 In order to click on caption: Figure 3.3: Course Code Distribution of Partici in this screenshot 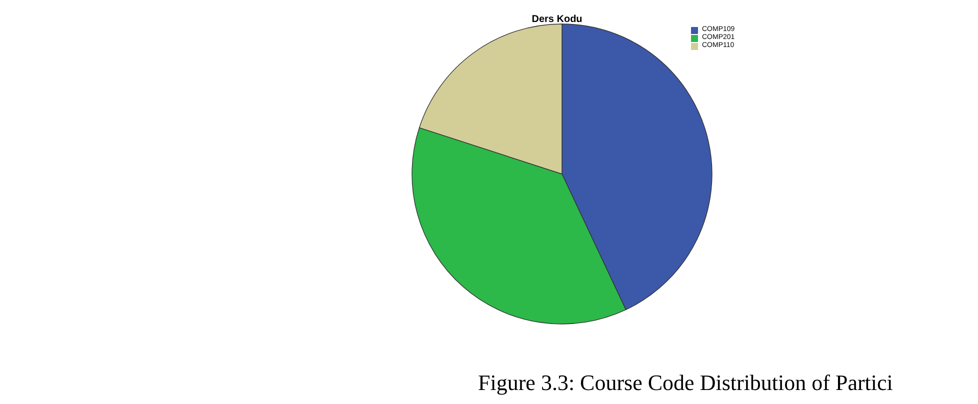, I will do `click(685, 383)`.